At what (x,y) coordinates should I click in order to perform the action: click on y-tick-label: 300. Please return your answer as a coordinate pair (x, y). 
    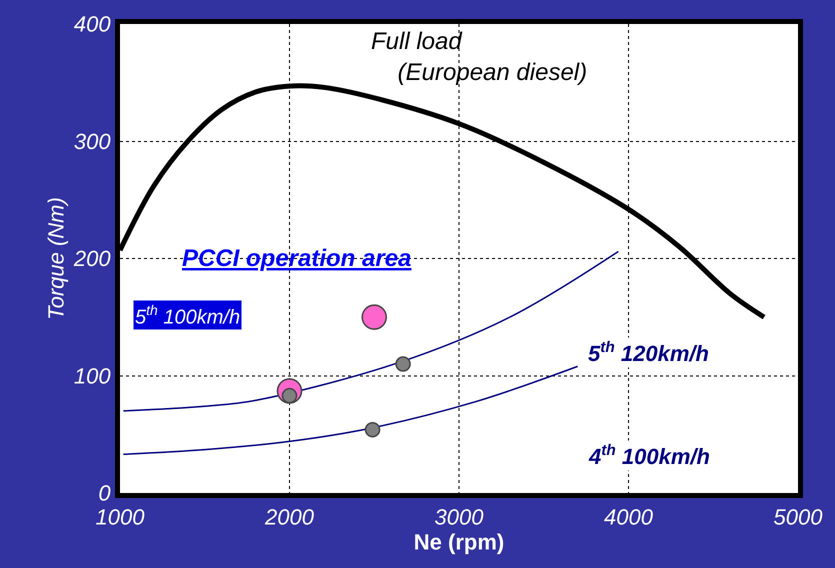
    Looking at the image, I should click on (93, 141).